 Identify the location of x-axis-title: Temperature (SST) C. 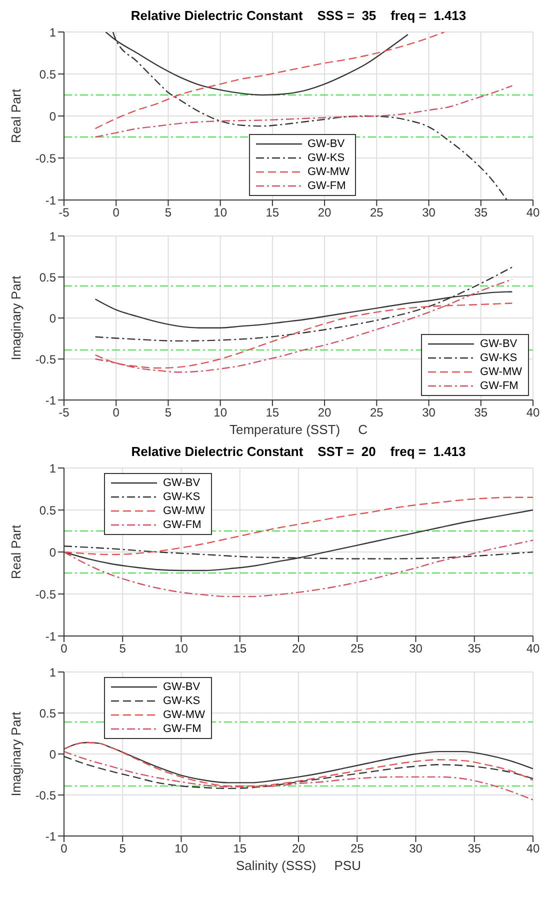
(298, 430).